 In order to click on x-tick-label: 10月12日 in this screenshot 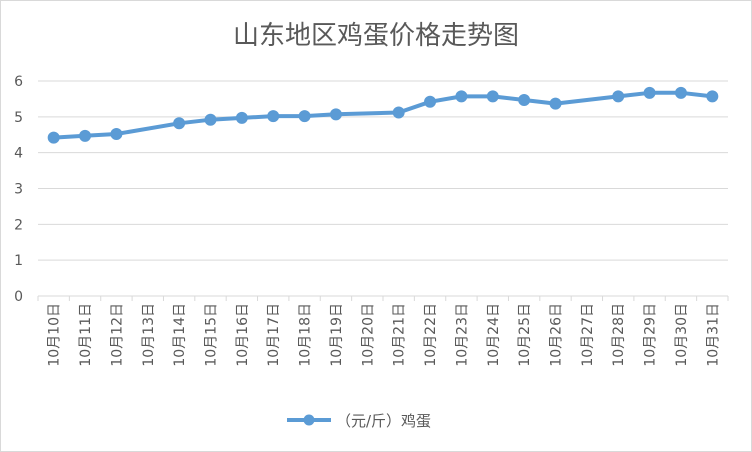, I will do `click(117, 335)`.